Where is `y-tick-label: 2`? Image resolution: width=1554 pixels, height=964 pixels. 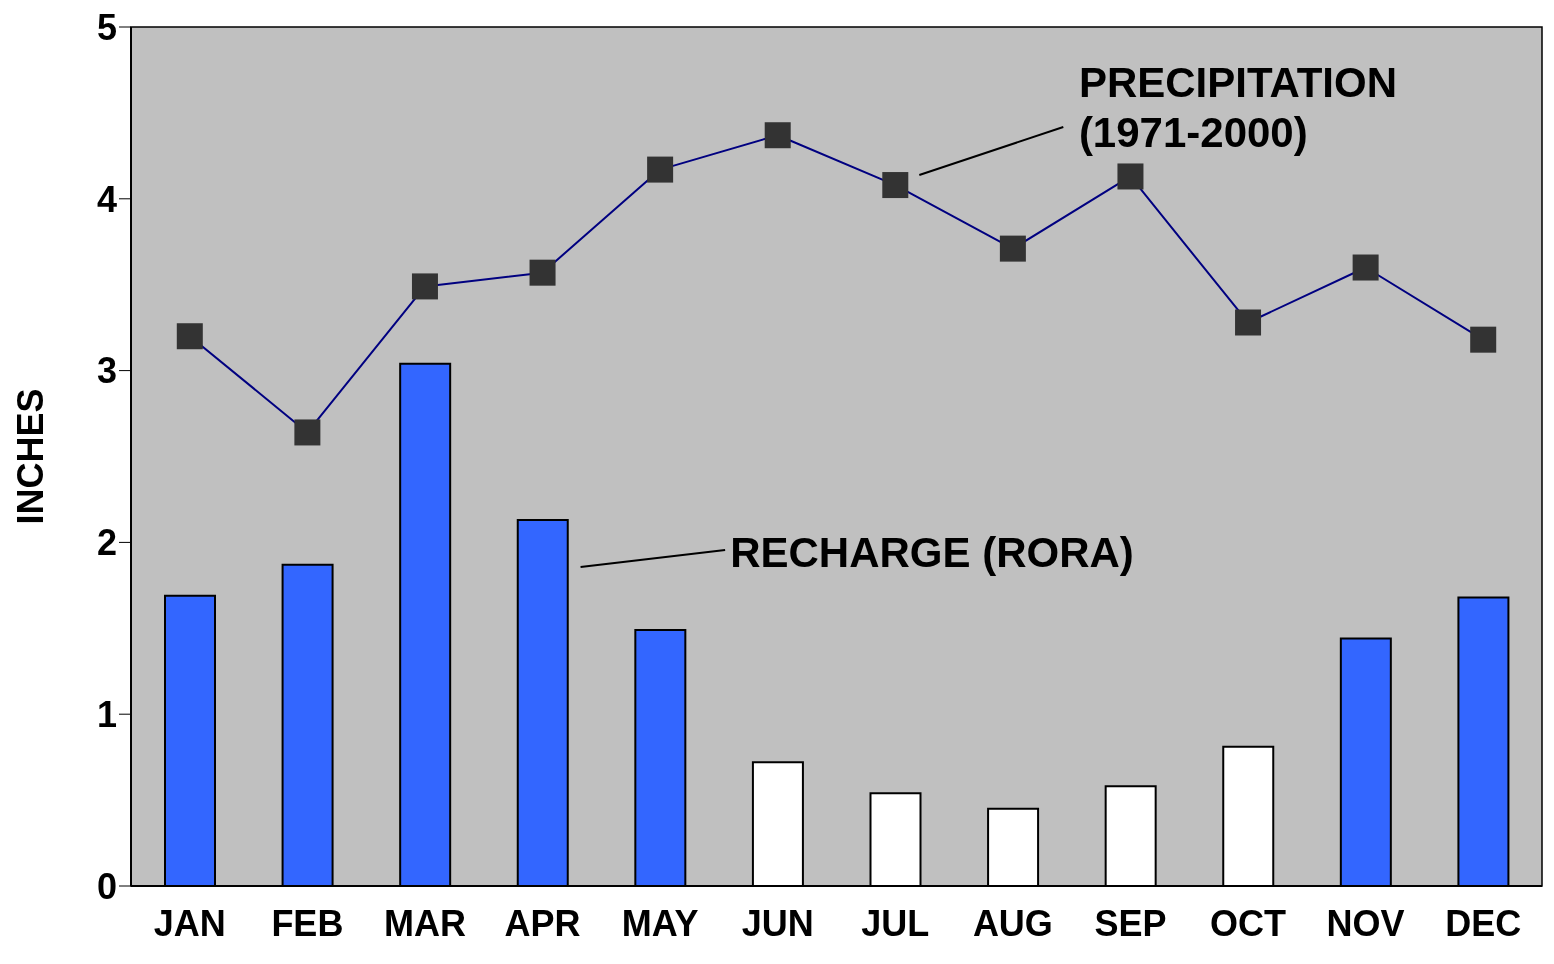
y-tick-label: 2 is located at coordinates (106, 543).